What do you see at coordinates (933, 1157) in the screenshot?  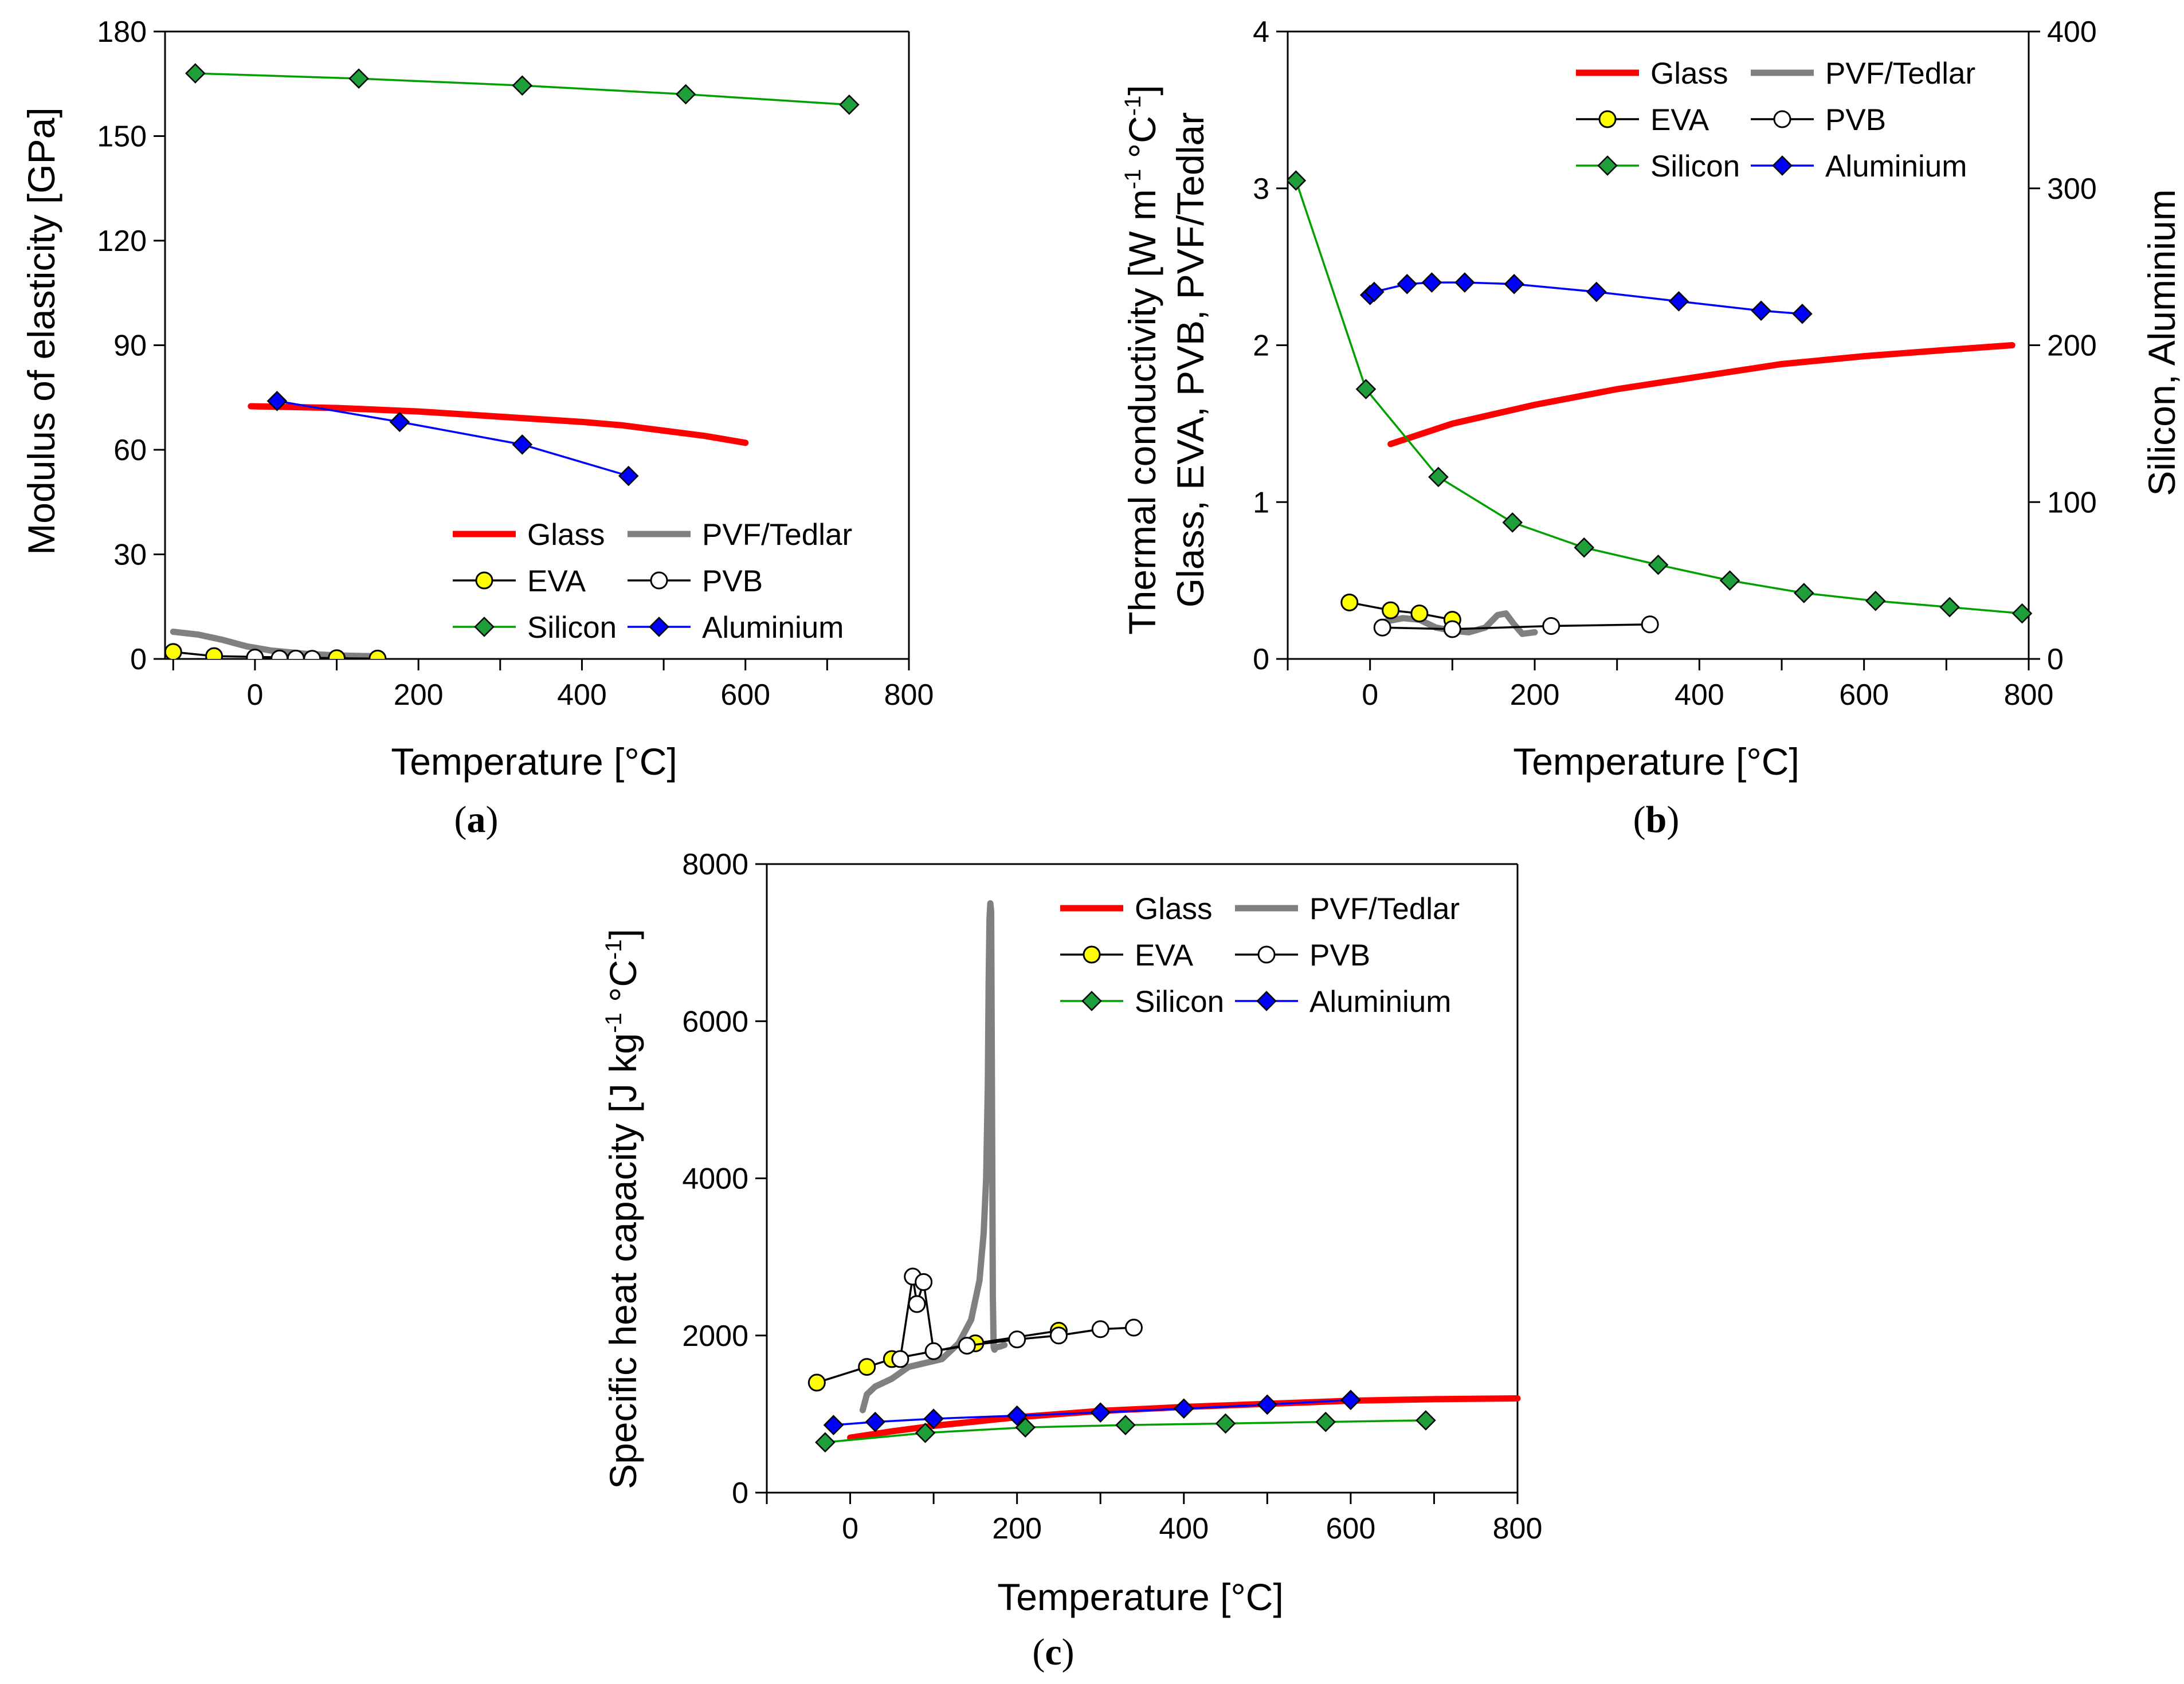 I see `series-pvf-tedlar` at bounding box center [933, 1157].